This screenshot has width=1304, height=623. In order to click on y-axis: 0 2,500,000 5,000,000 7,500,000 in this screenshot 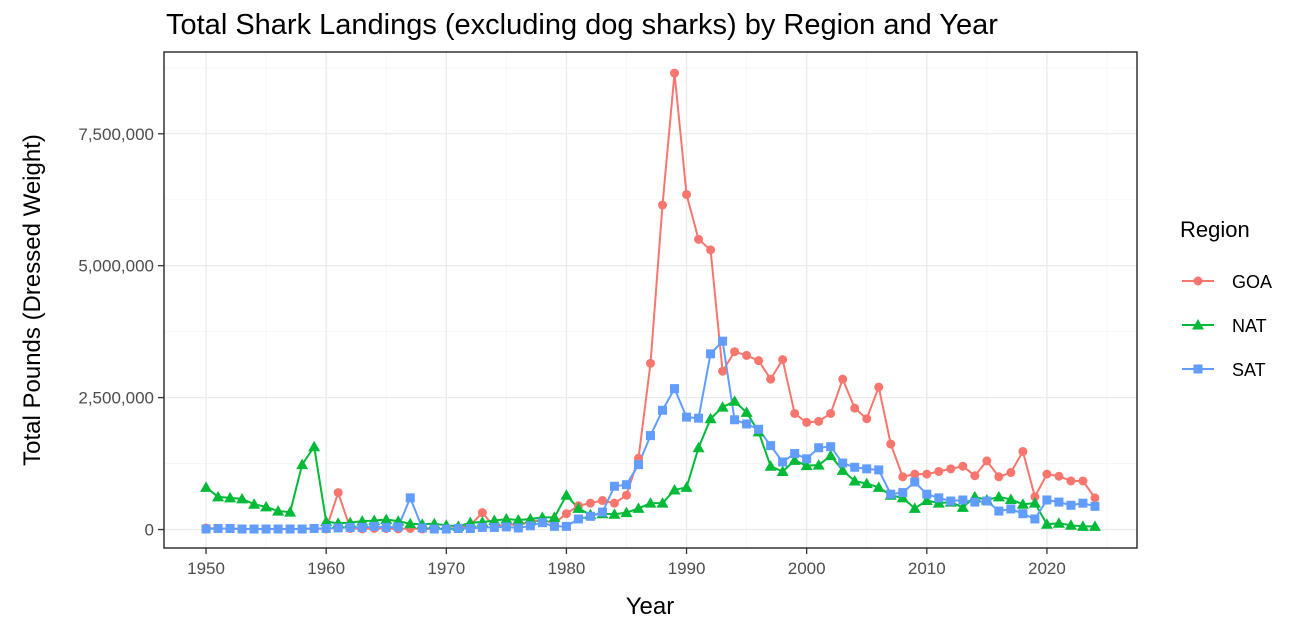, I will do `click(121, 332)`.